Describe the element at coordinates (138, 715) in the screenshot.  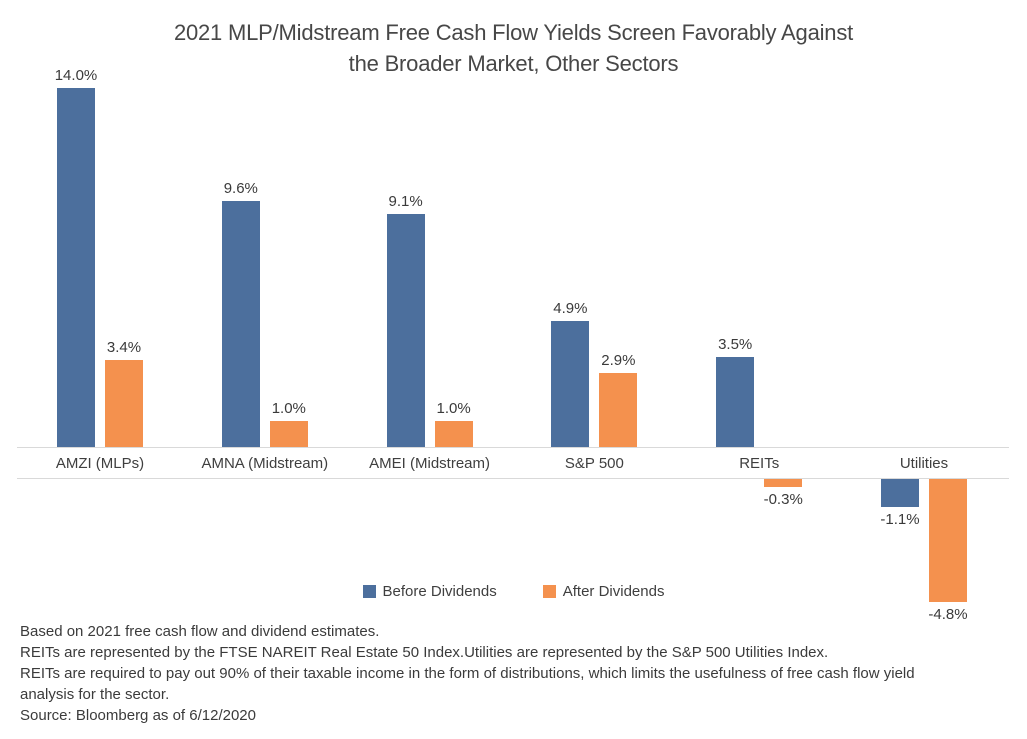
I see `source-line: Source: Bloomberg as of 6/12/2020` at that location.